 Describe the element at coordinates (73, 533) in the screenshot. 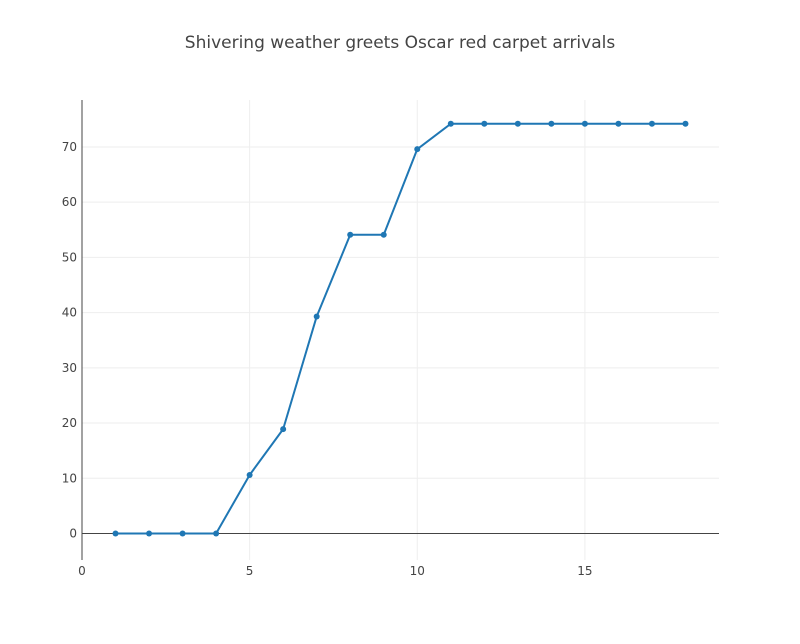

I see `y-tick-label: 0` at that location.